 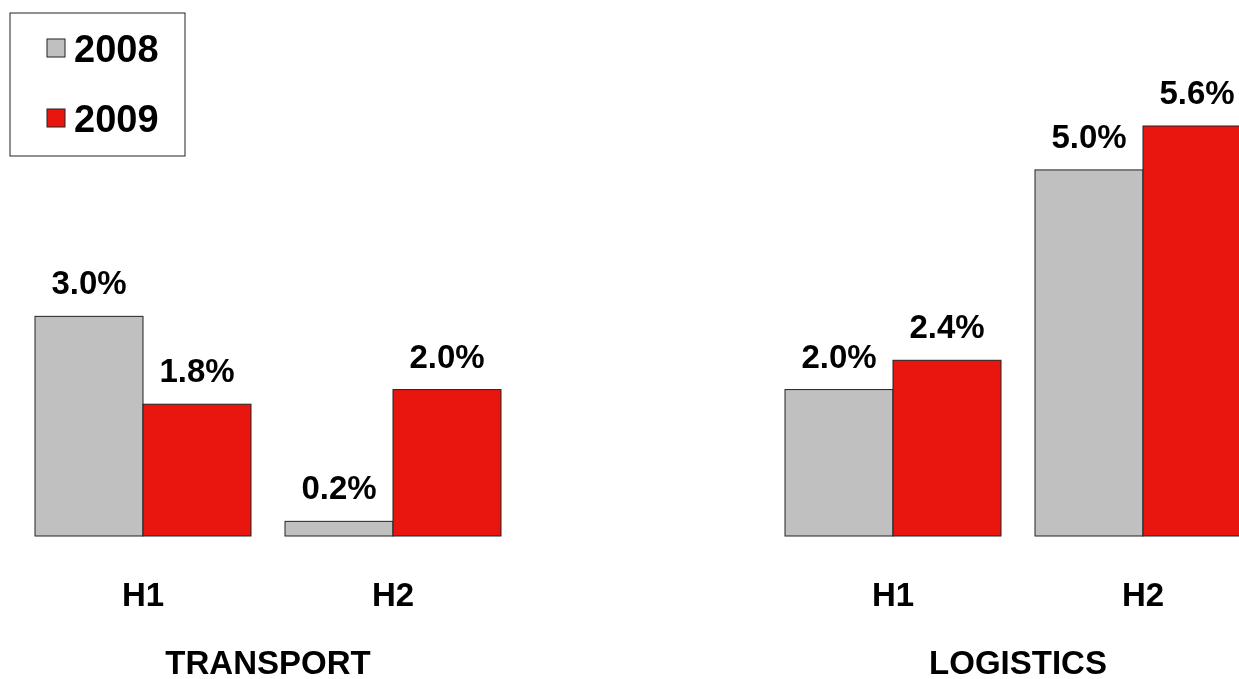 What do you see at coordinates (339, 488) in the screenshot?
I see `data-label: 0.2%` at bounding box center [339, 488].